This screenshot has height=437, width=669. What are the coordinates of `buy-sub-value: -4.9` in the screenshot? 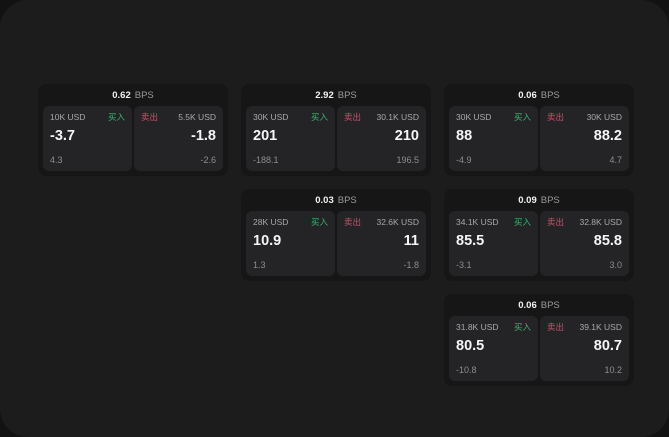 It's located at (464, 160).